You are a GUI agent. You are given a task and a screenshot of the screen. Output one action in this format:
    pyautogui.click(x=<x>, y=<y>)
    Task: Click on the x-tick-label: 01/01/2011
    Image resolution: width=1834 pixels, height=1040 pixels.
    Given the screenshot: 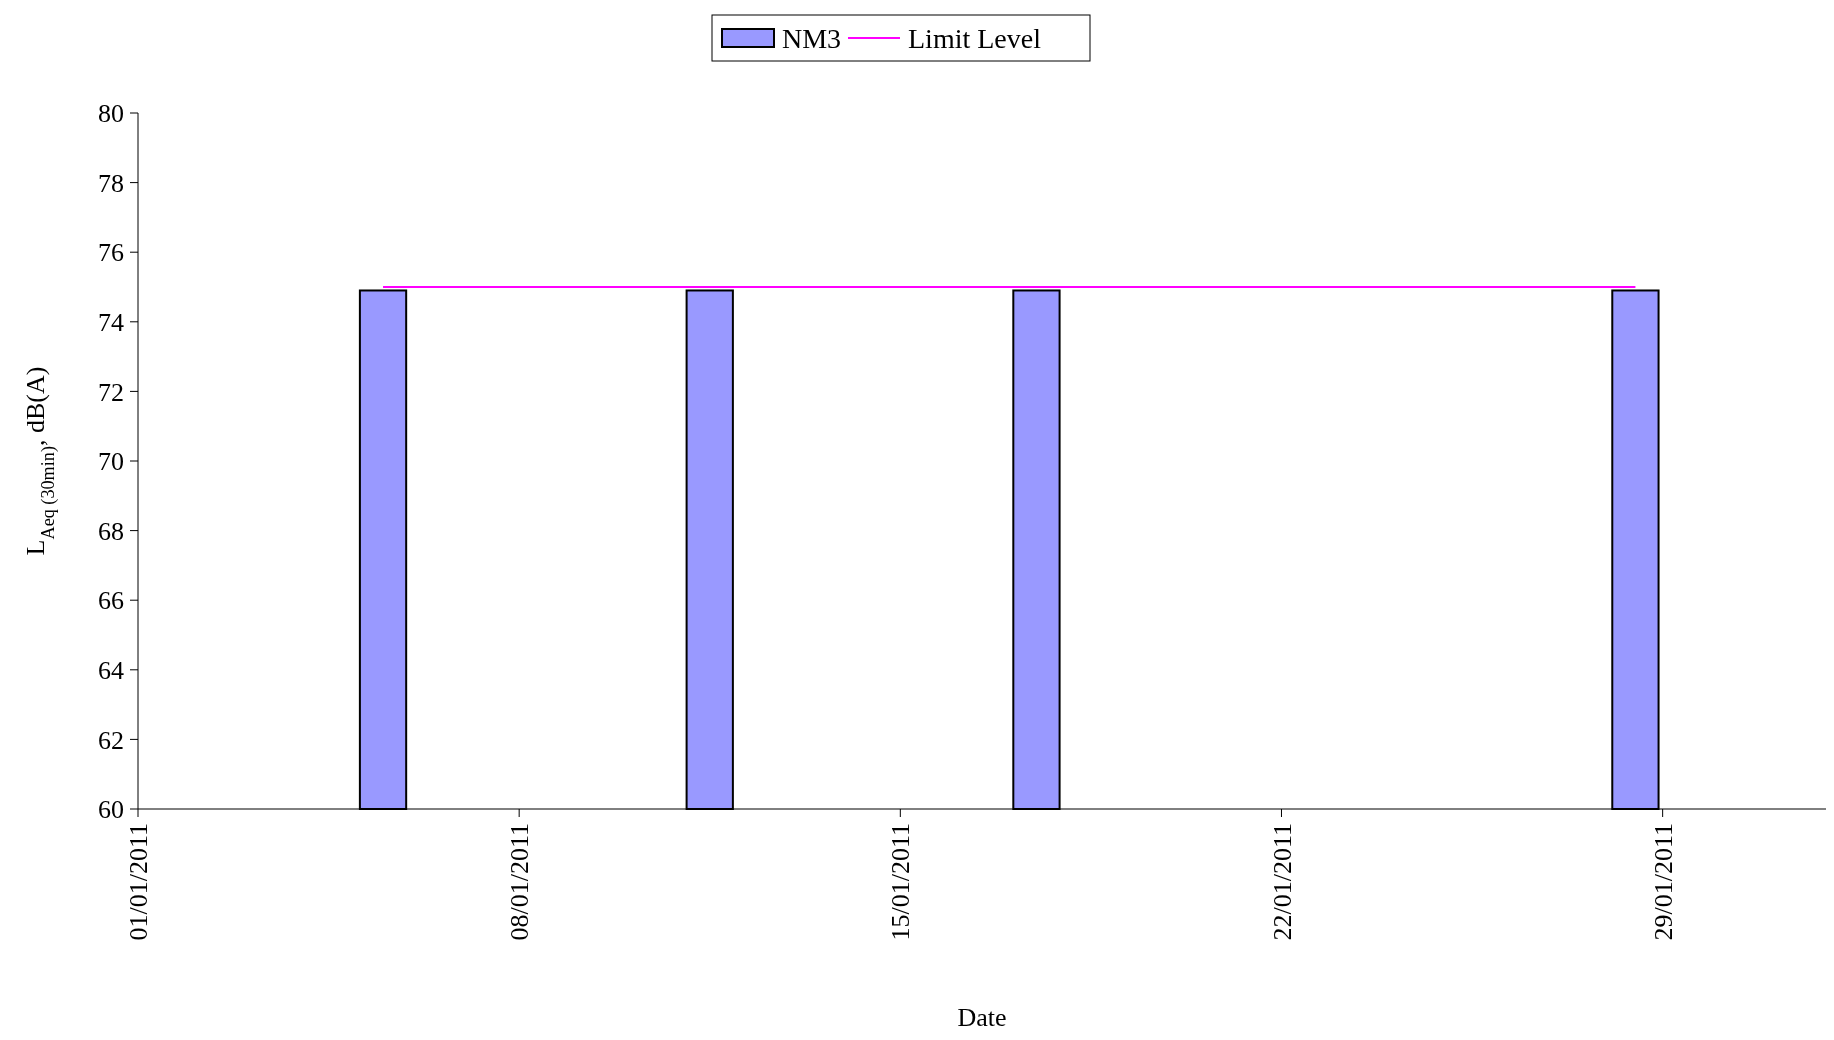 What is the action you would take?
    pyautogui.click(x=139, y=882)
    